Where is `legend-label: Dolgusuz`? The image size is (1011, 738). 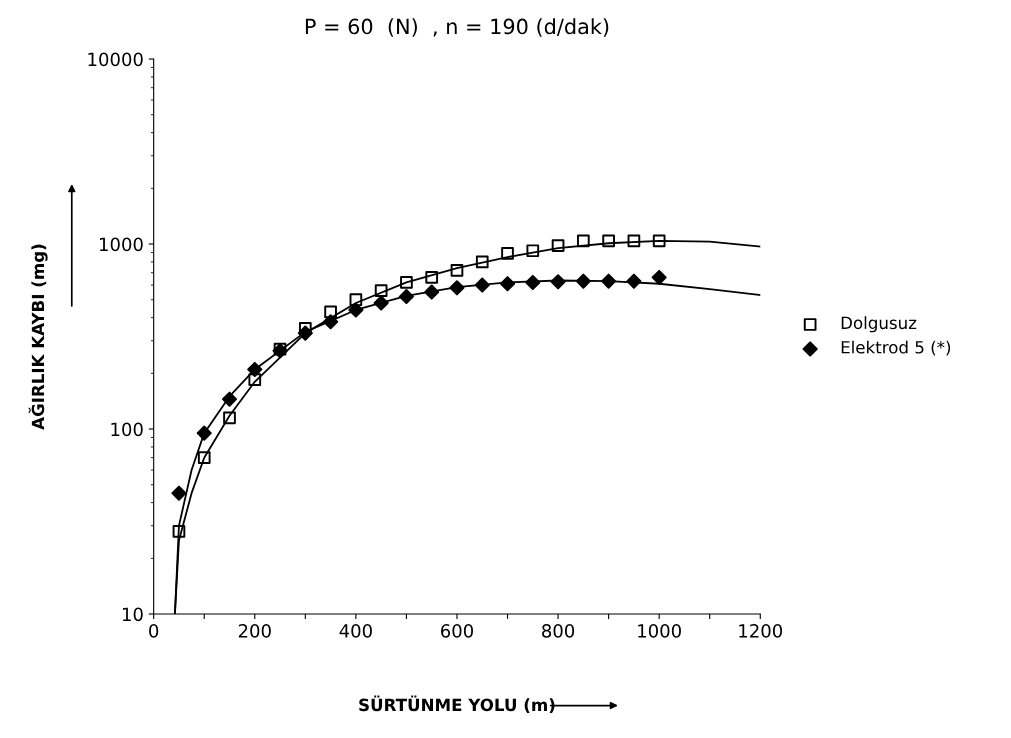
legend-label: Dolgusuz is located at coordinates (879, 324).